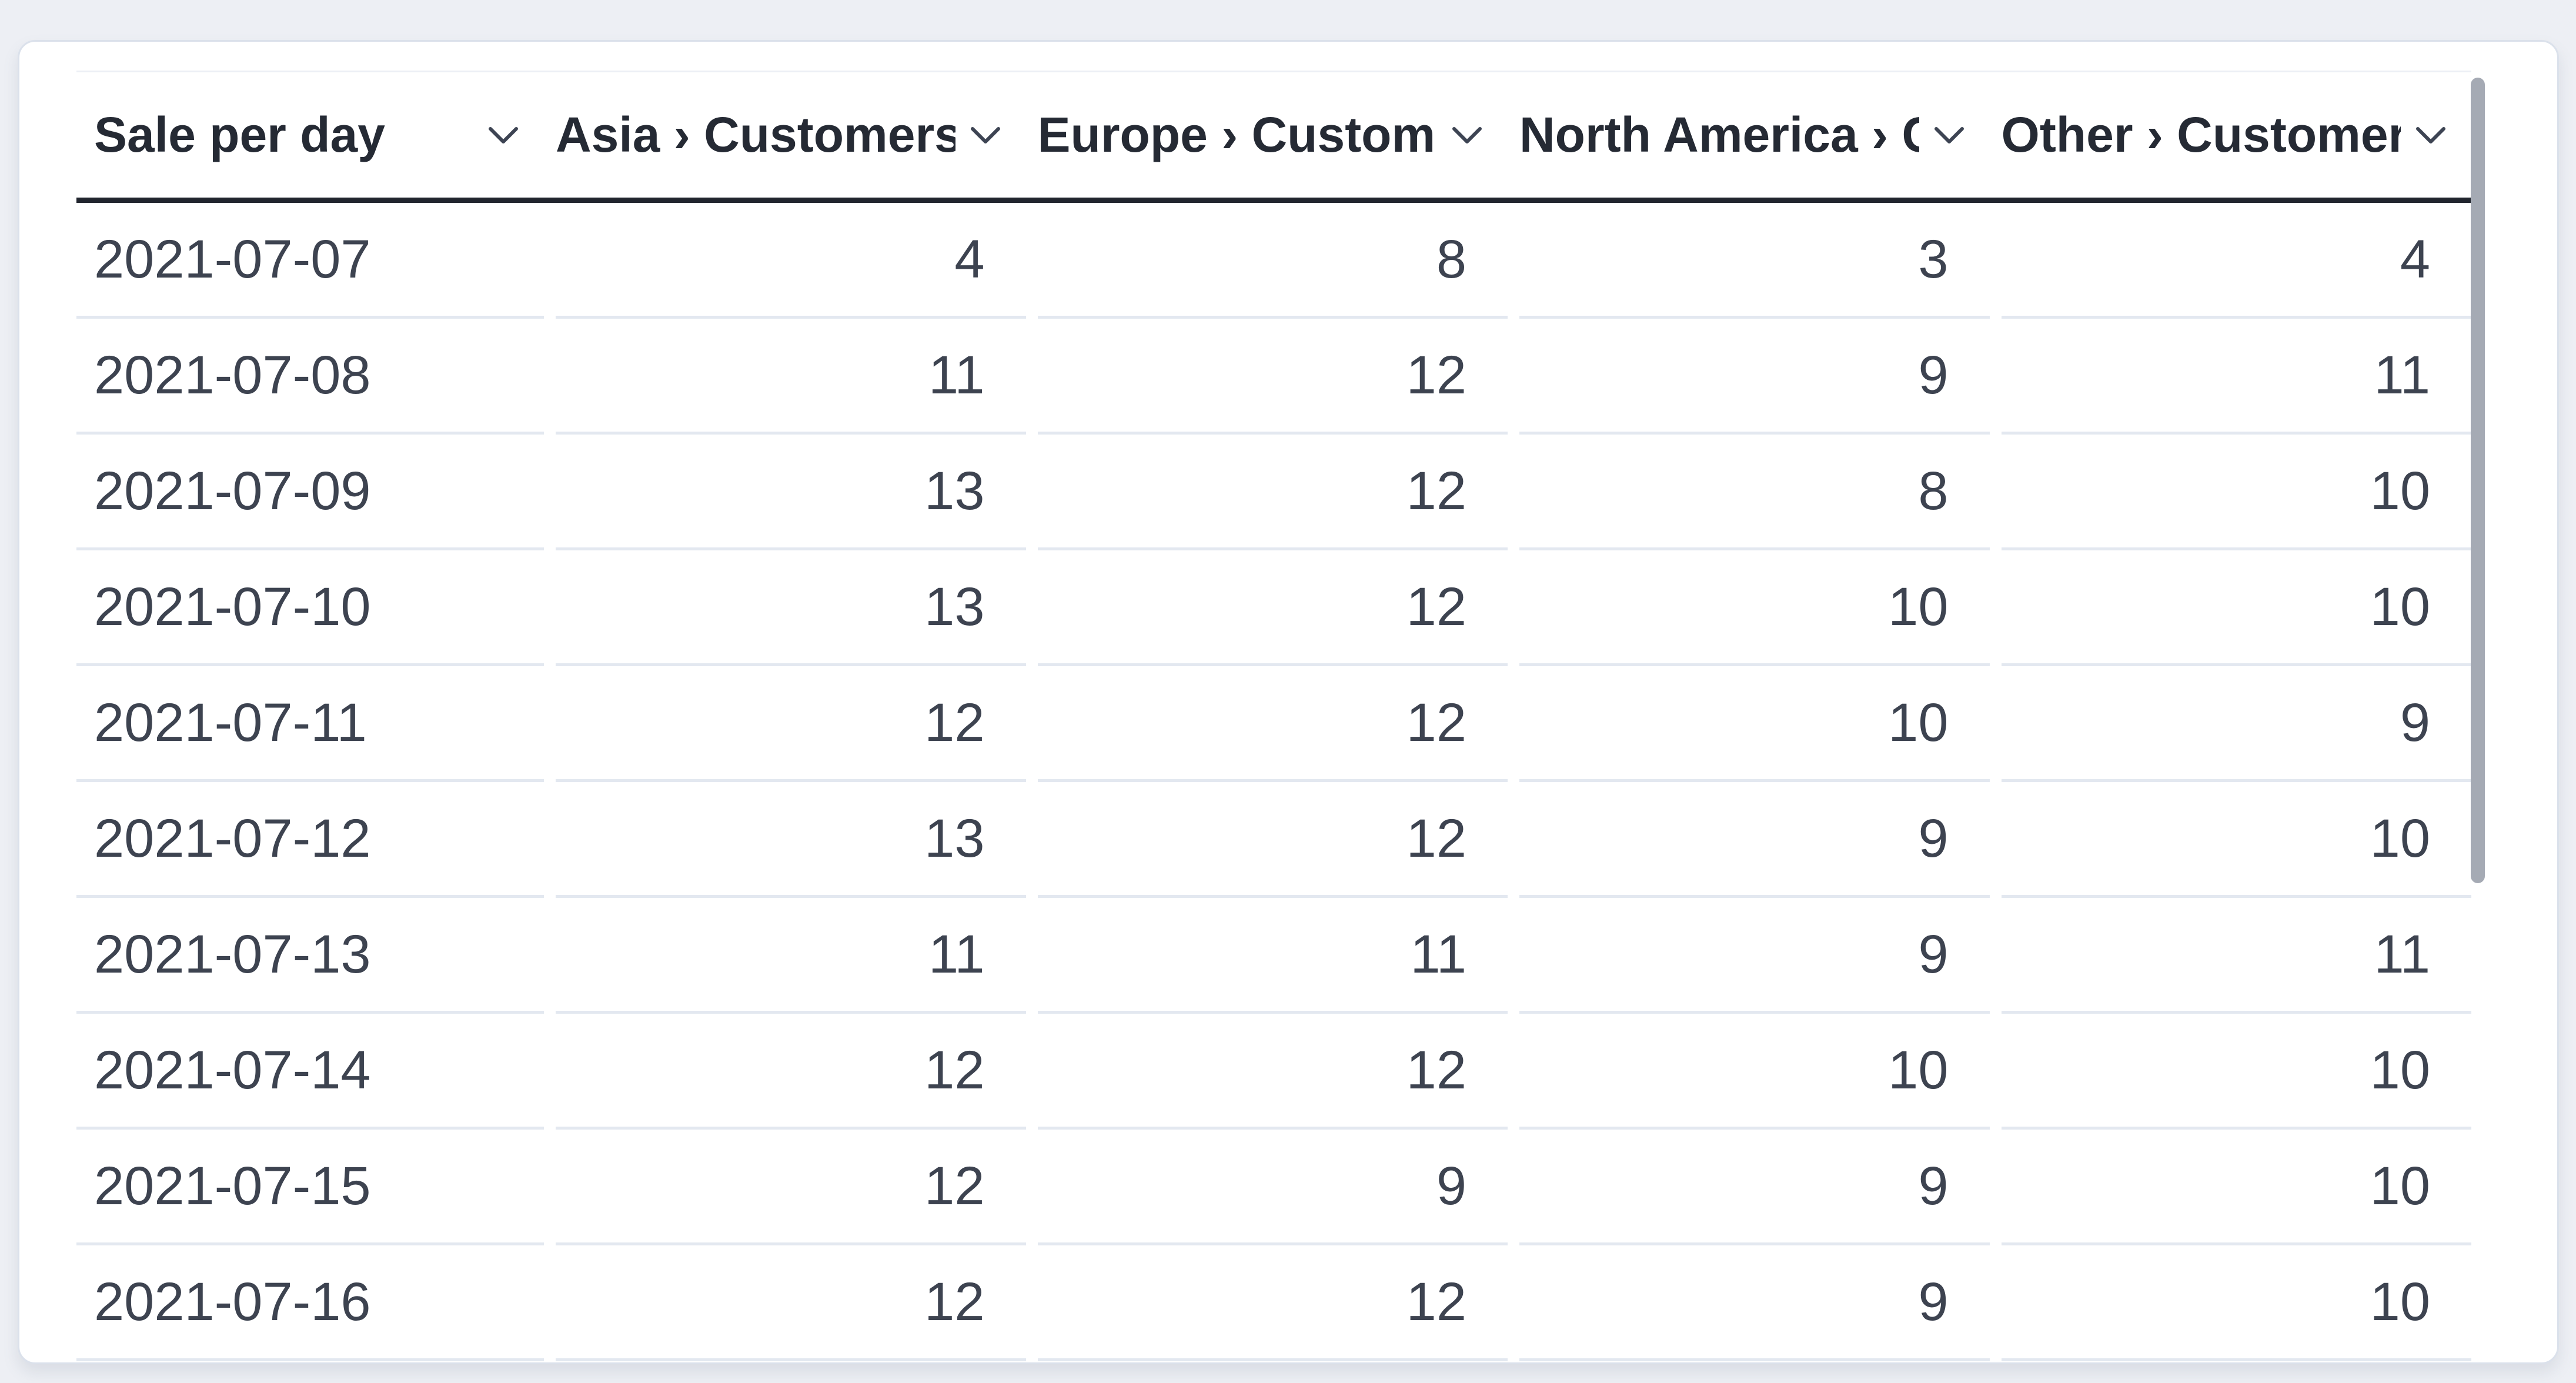  I want to click on cell-date: 2021-07-13, so click(310, 956).